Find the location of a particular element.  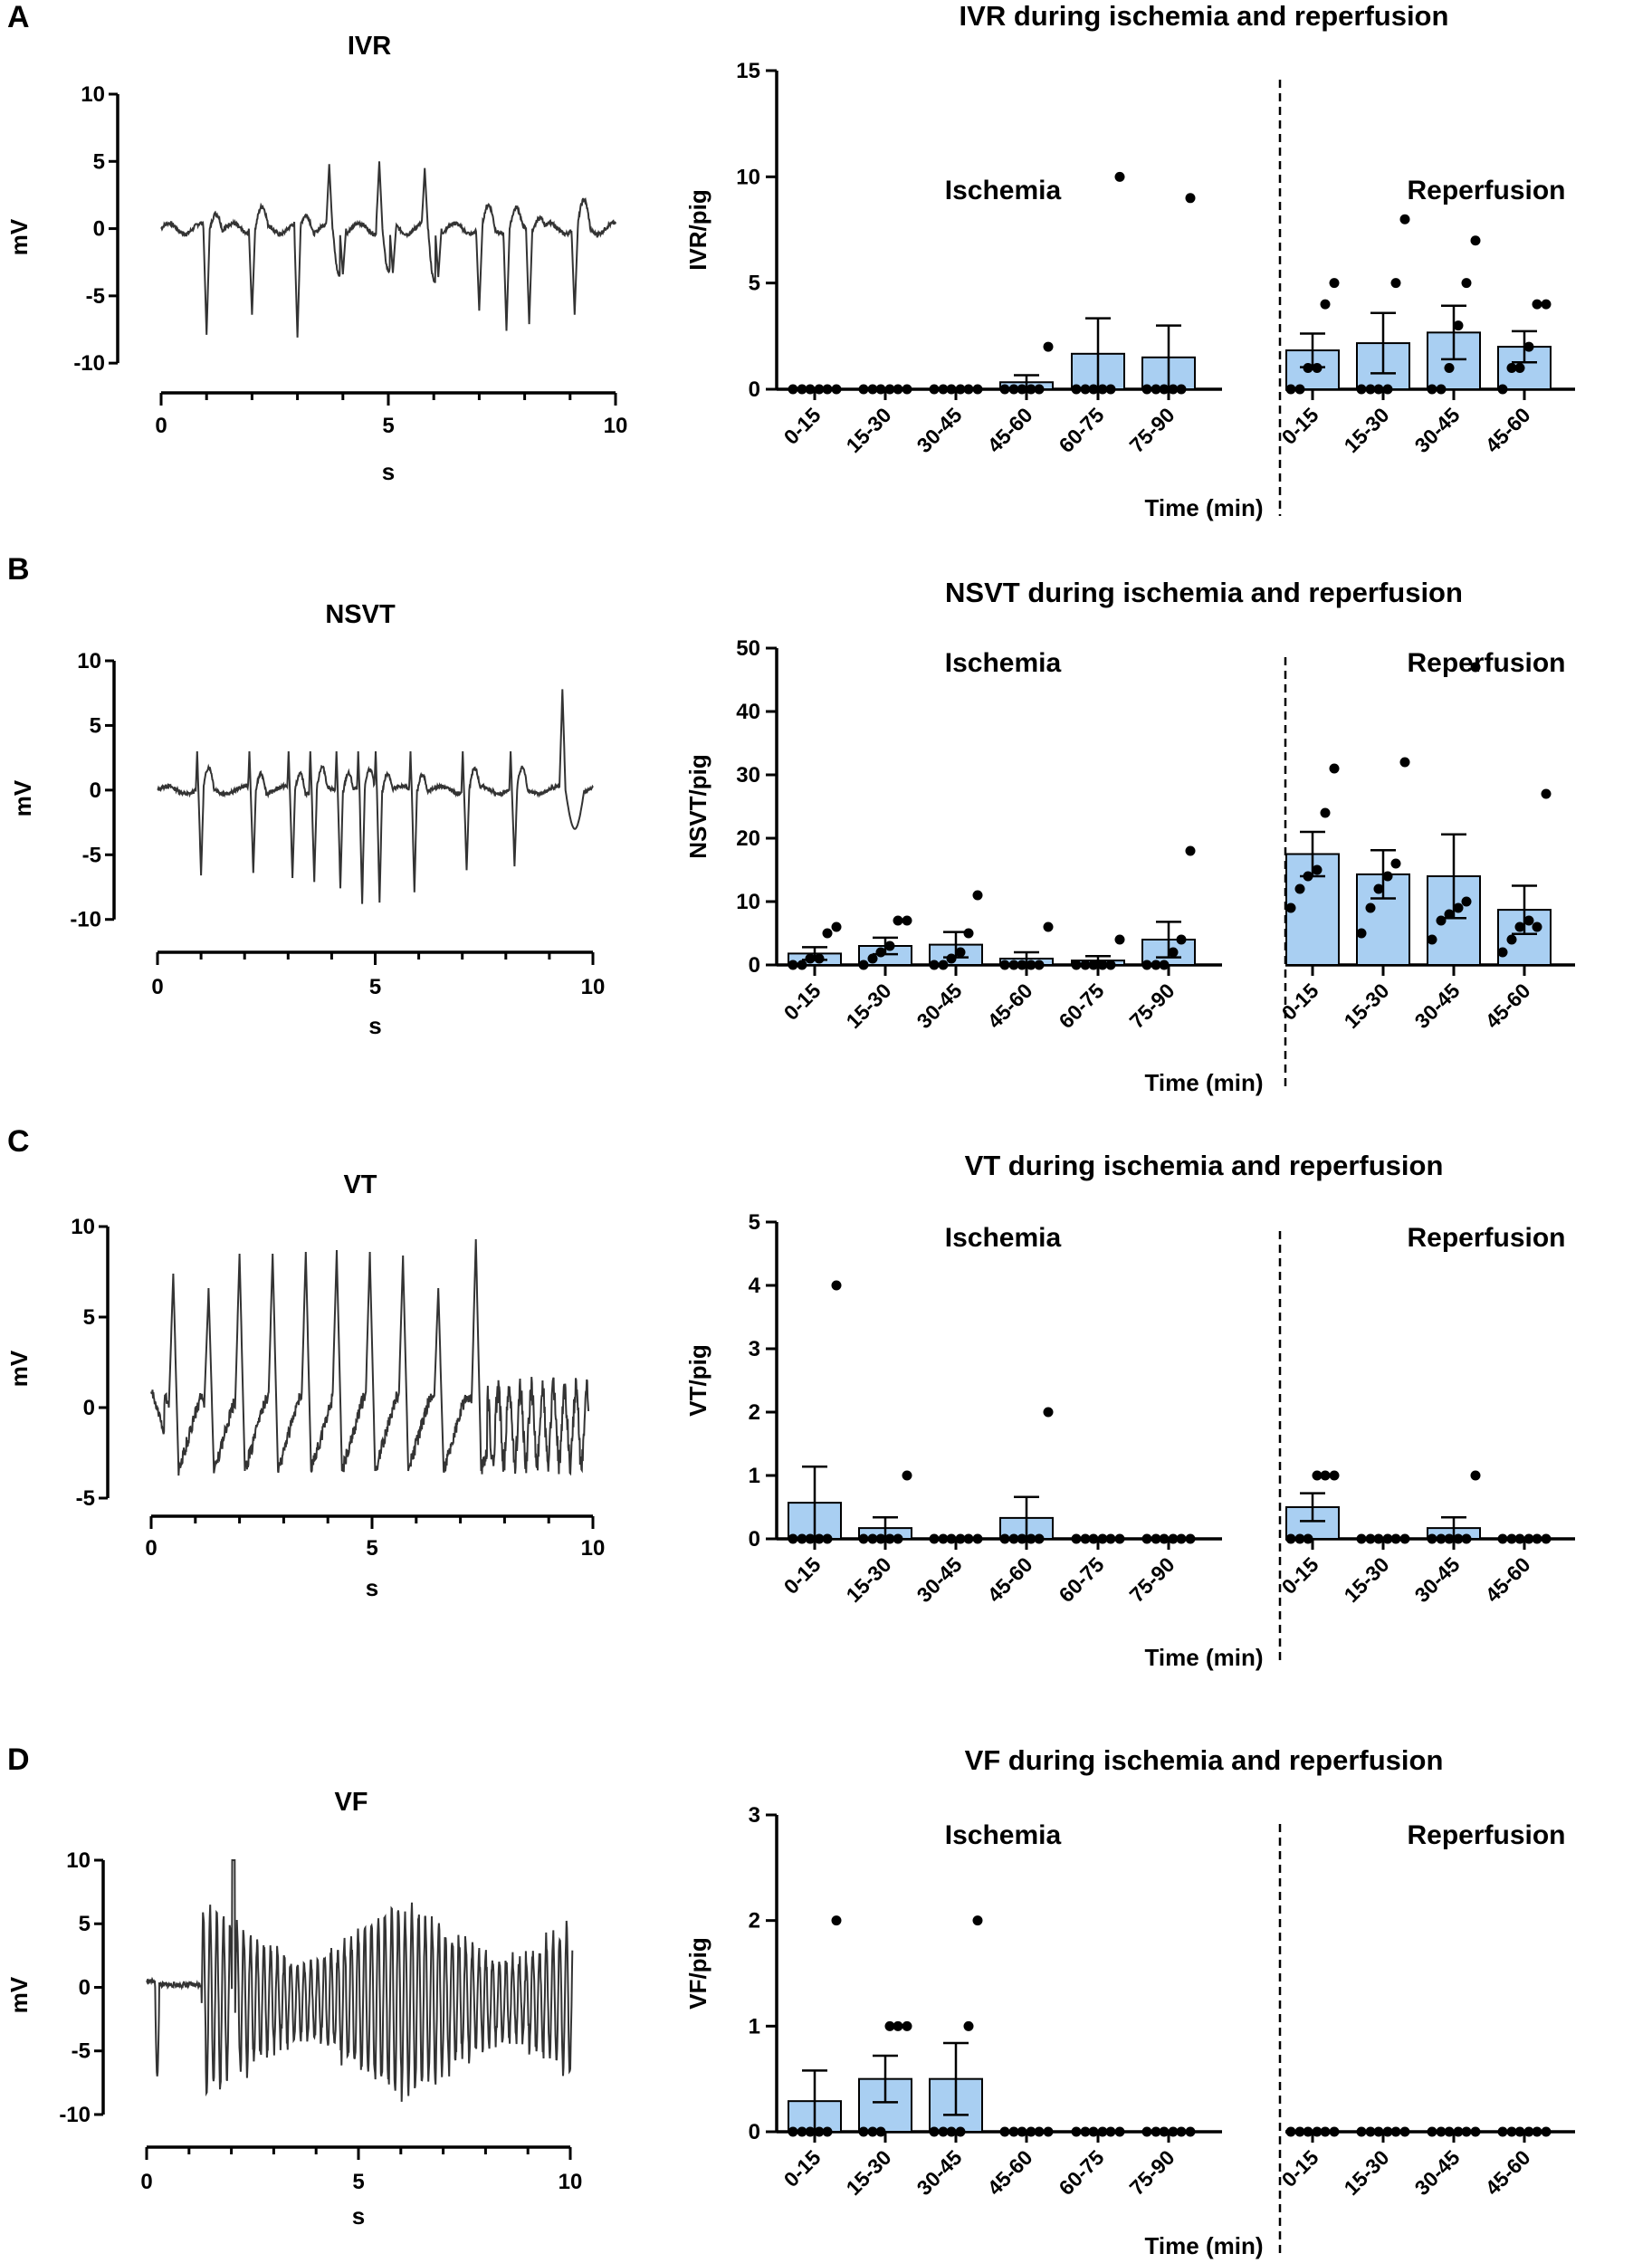

x-tick-label: 30-45 is located at coordinates (939, 1006).